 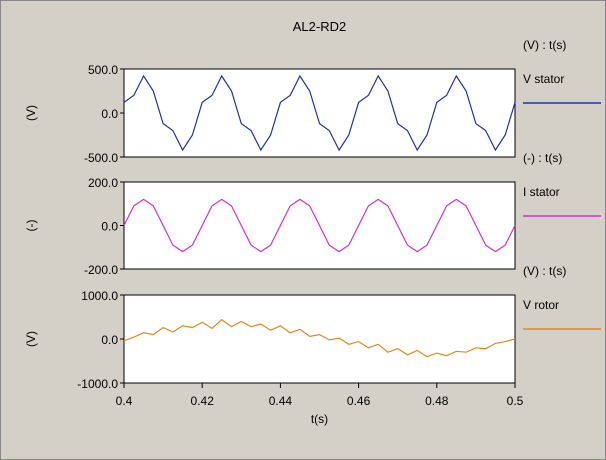 I want to click on legend-series-name: V rotor, so click(x=541, y=305).